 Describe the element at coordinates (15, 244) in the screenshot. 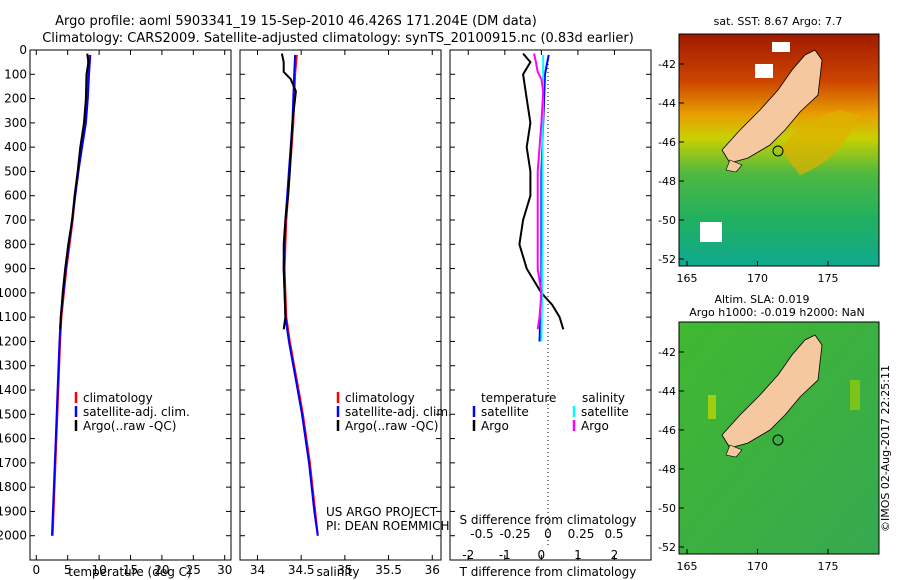

I see `y-tick-label: 800` at that location.